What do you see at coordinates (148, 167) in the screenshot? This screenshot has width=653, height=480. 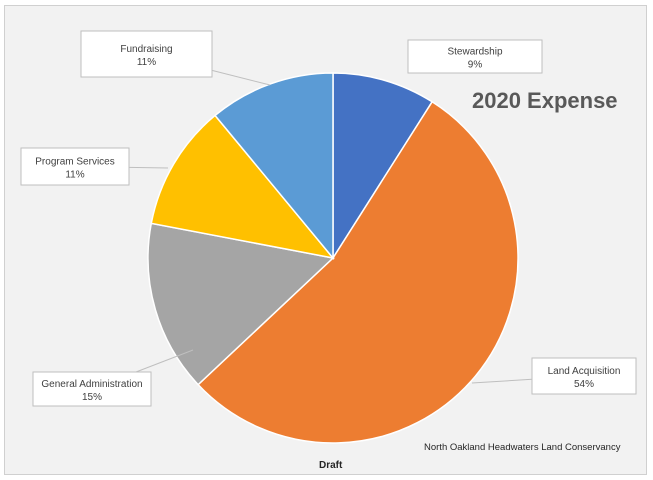 I see `leader-line-program-services` at bounding box center [148, 167].